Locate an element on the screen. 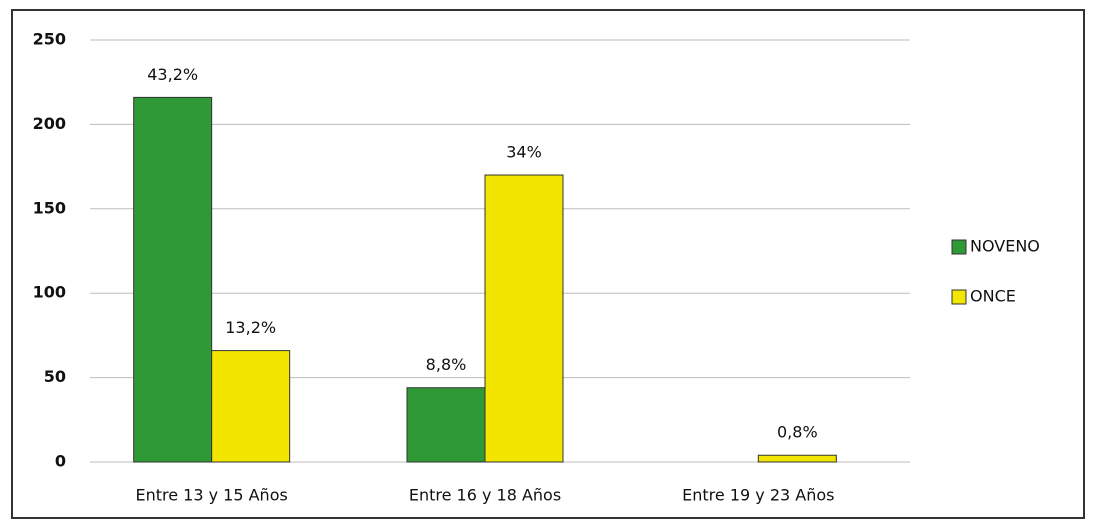  data-label: 0,8% is located at coordinates (797, 432).